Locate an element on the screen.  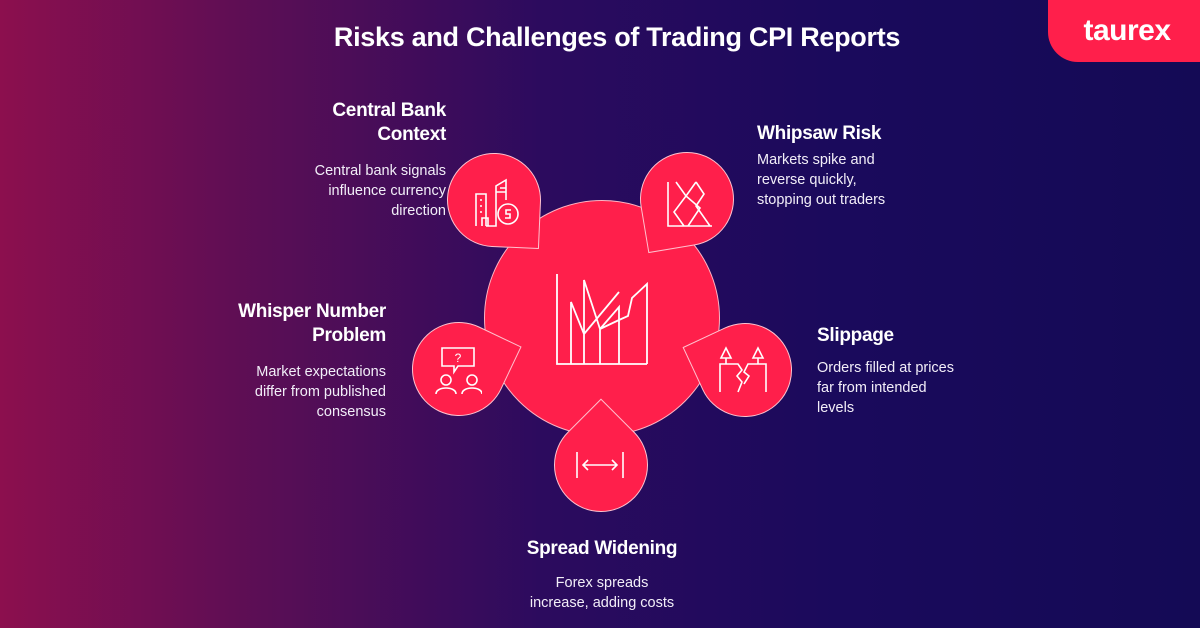
item-title: Whisper Number is located at coordinates (312, 311).